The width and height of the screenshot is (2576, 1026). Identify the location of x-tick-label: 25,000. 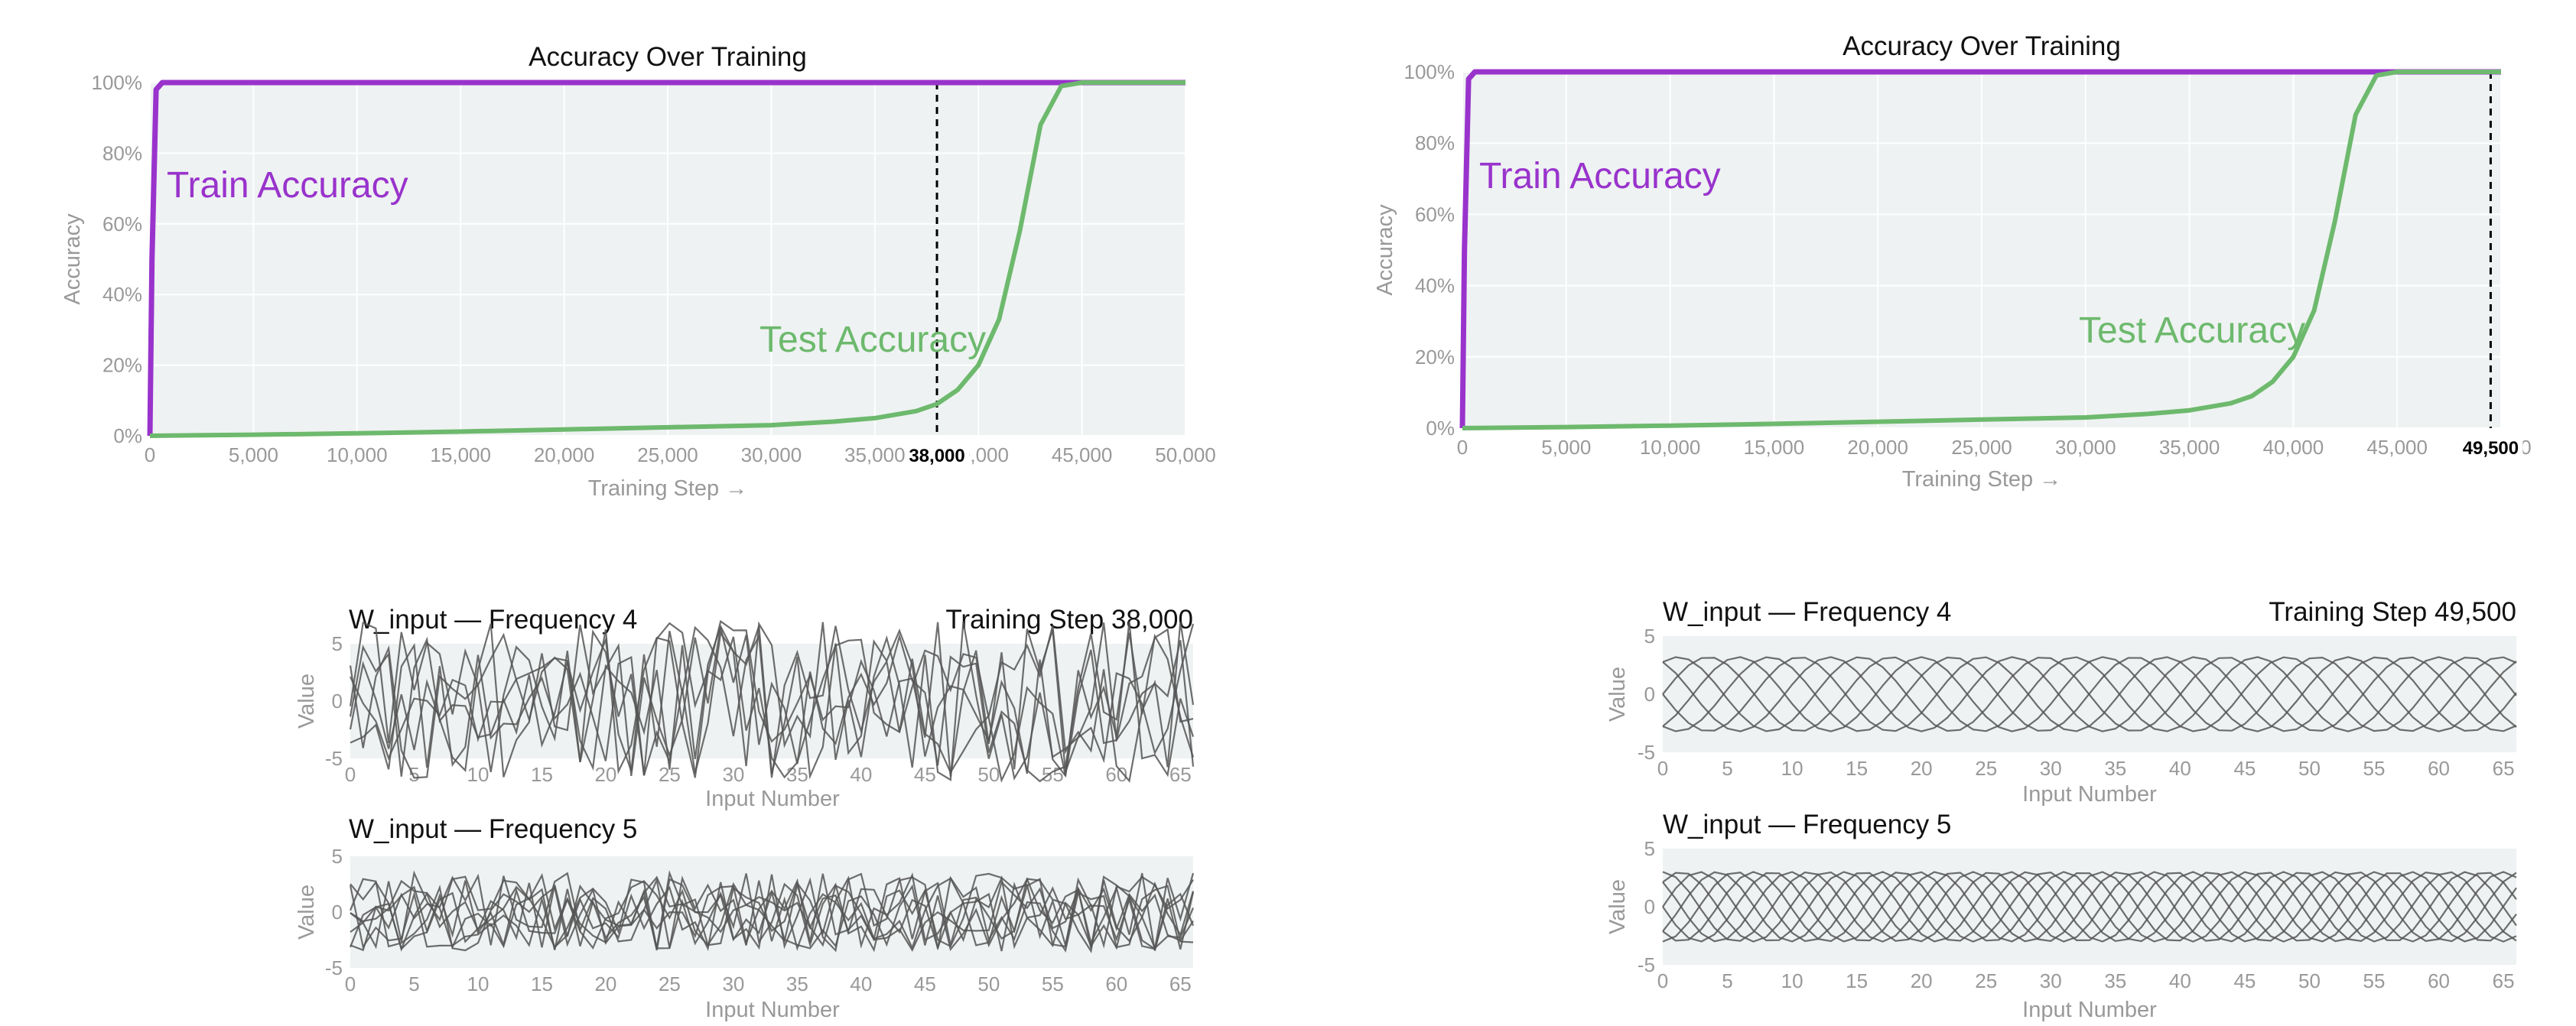
(667, 454).